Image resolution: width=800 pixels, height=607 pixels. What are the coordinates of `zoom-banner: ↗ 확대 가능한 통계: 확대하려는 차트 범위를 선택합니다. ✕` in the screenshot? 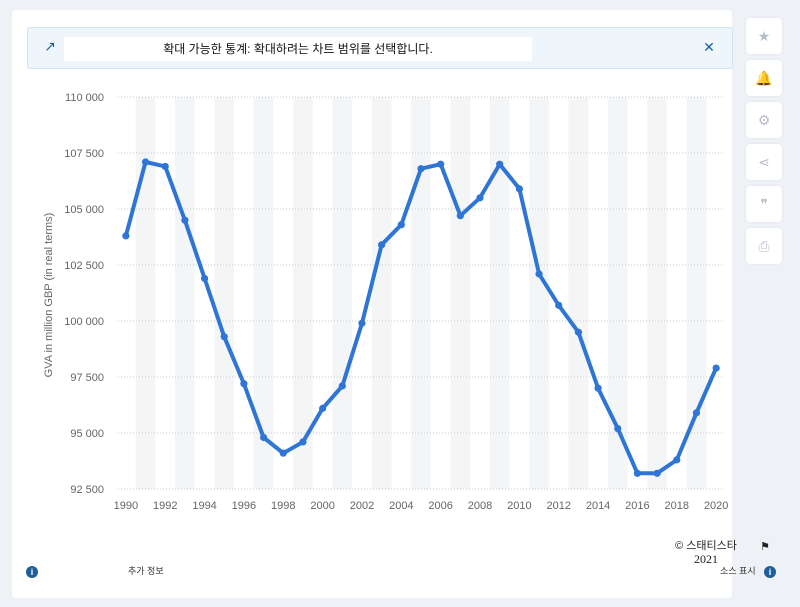 It's located at (380, 48).